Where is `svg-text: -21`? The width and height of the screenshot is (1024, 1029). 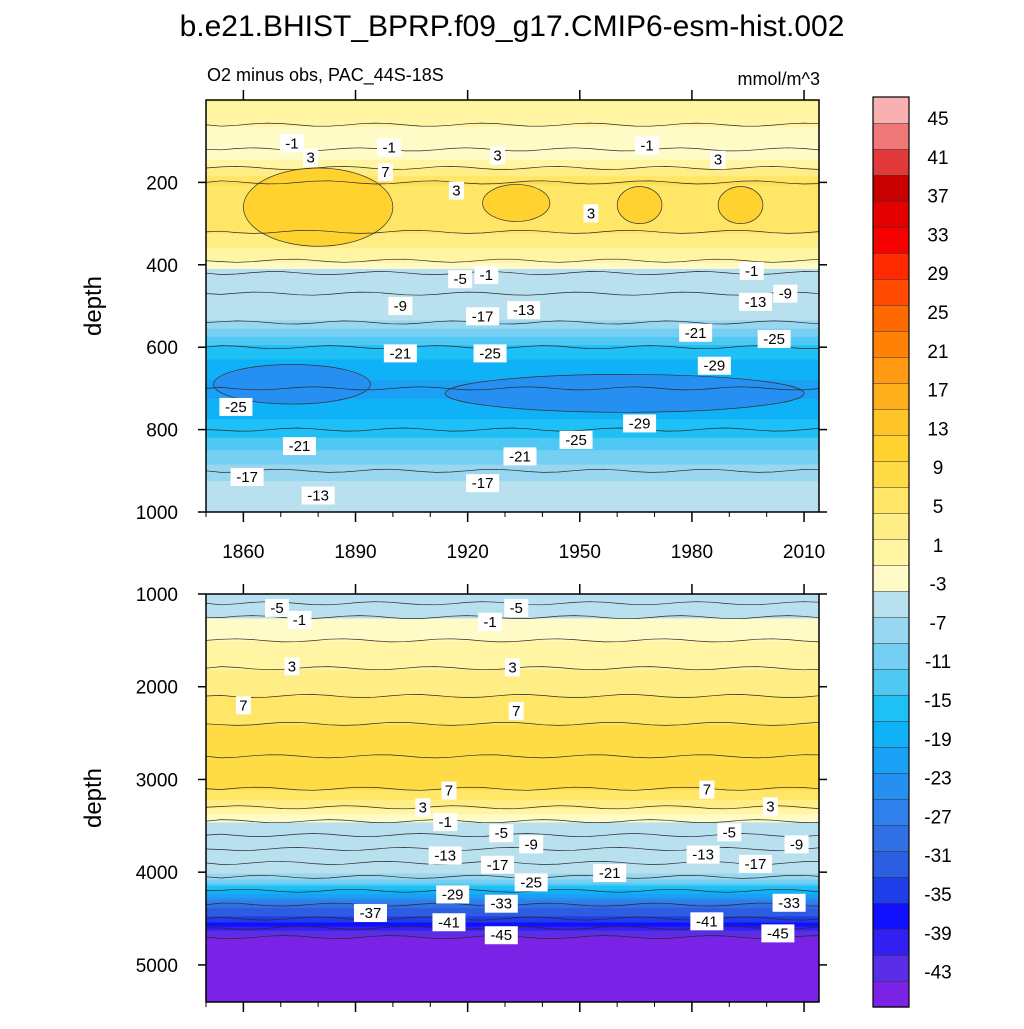
svg-text: -21 is located at coordinates (696, 333).